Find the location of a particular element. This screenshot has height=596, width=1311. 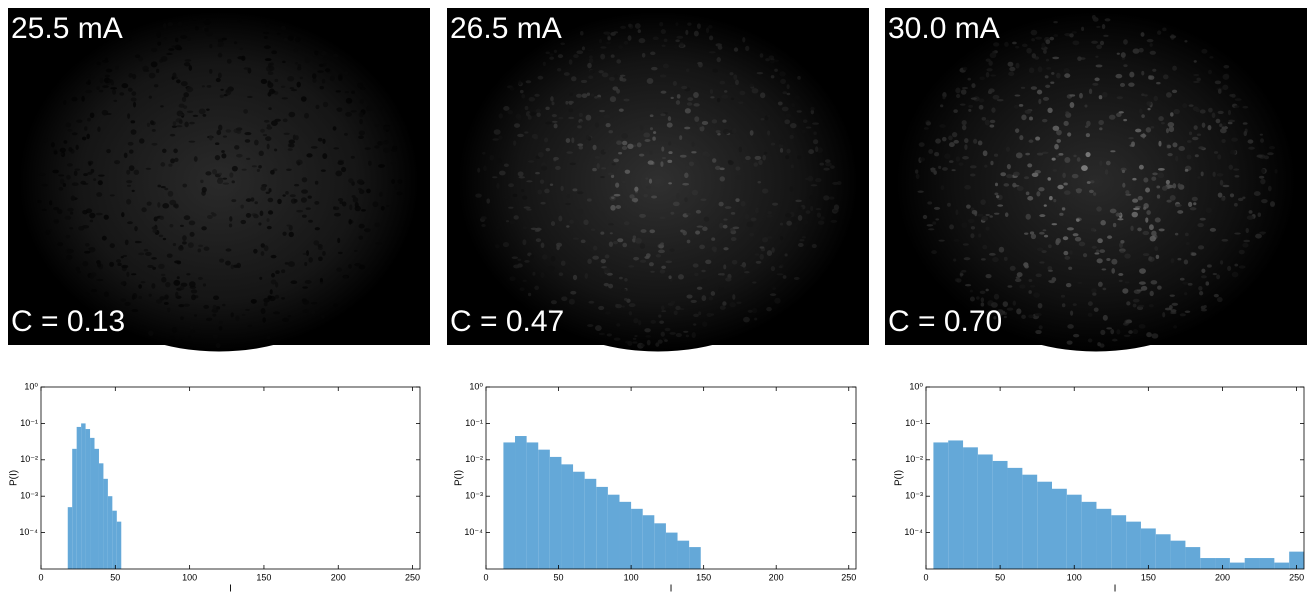

x-tick-label: 250 is located at coordinates (412, 577).